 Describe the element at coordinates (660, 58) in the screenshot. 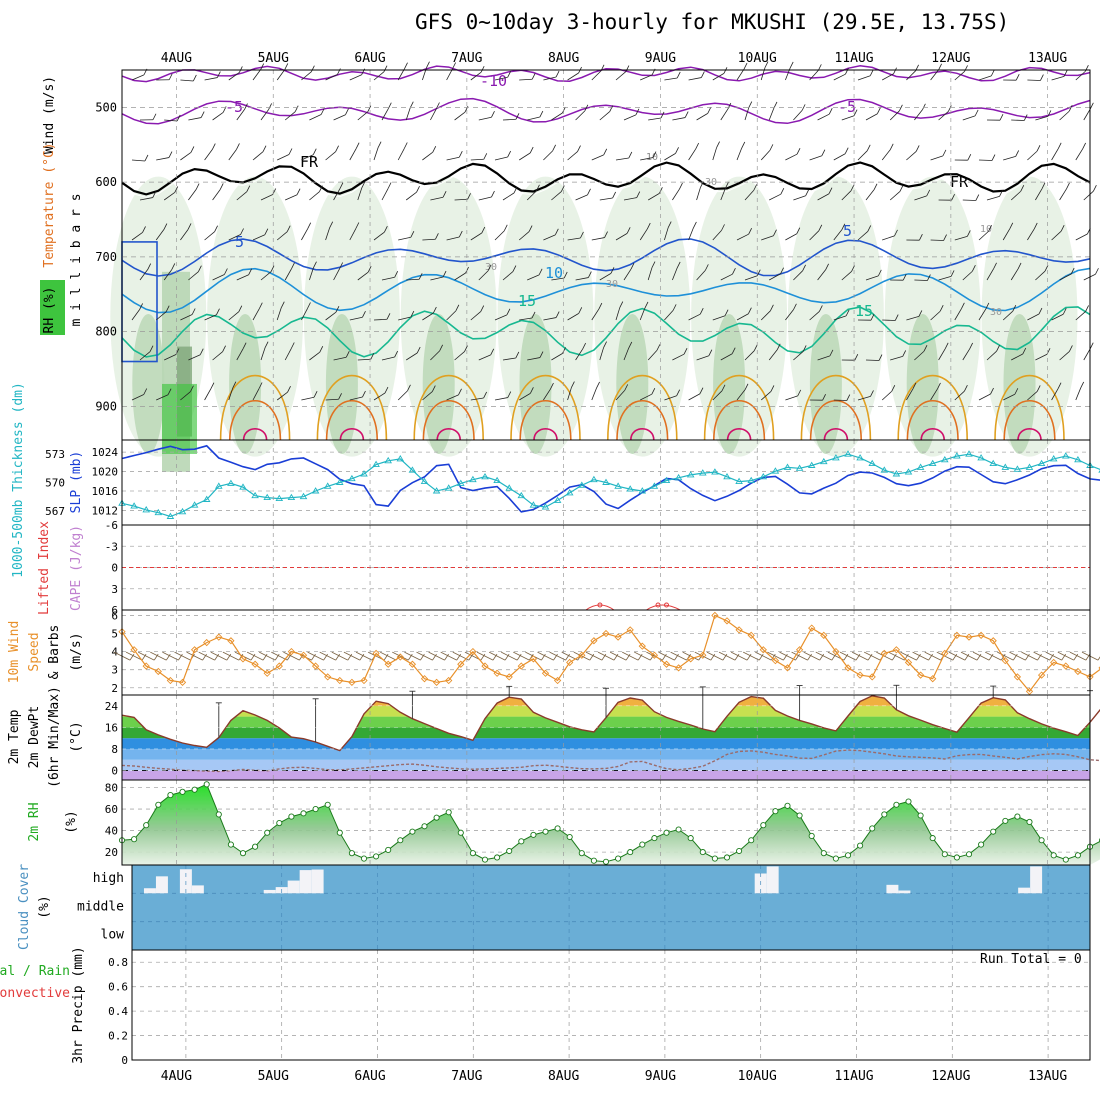

I see `day-label-top: 9AUG` at that location.